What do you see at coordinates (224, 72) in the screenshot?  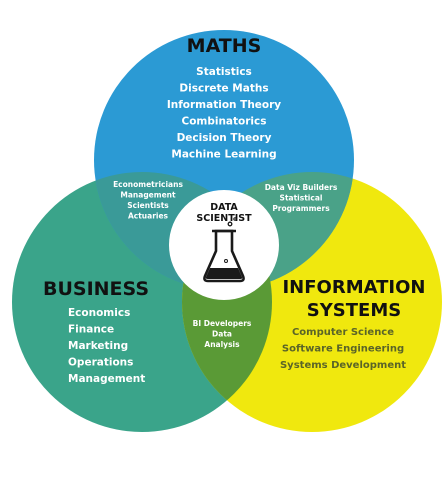 I see `maths-item: Statistics` at bounding box center [224, 72].